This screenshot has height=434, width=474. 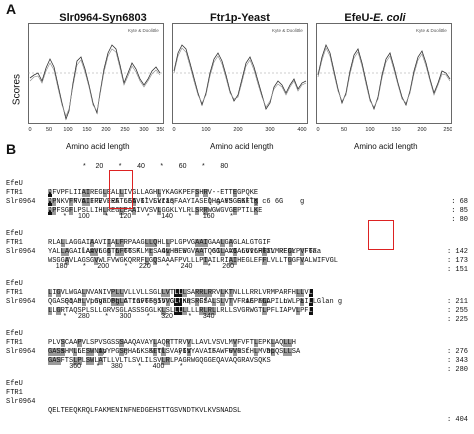 I want to click on plot-2-x-label: Amino acid length, so click(x=242, y=146).